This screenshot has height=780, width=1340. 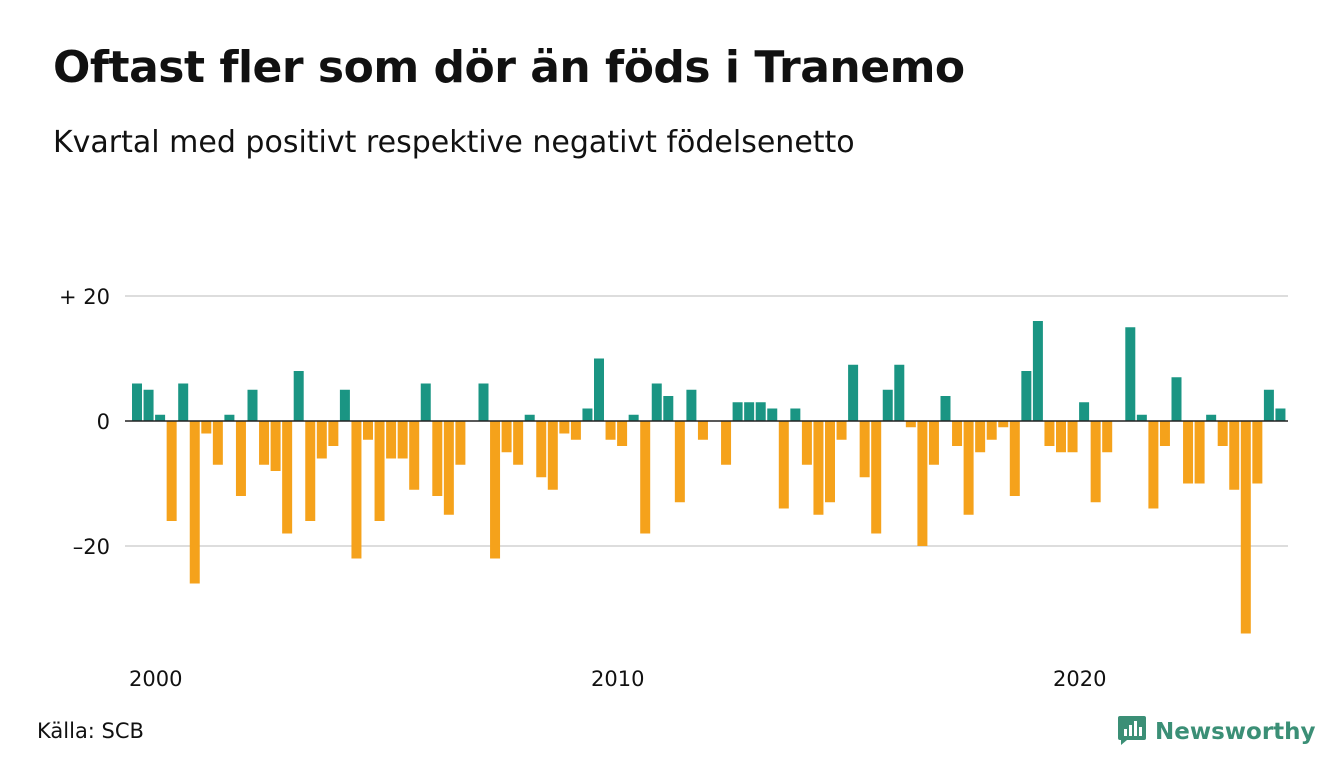 What do you see at coordinates (84, 297) in the screenshot?
I see `y-tick-label: + 20` at bounding box center [84, 297].